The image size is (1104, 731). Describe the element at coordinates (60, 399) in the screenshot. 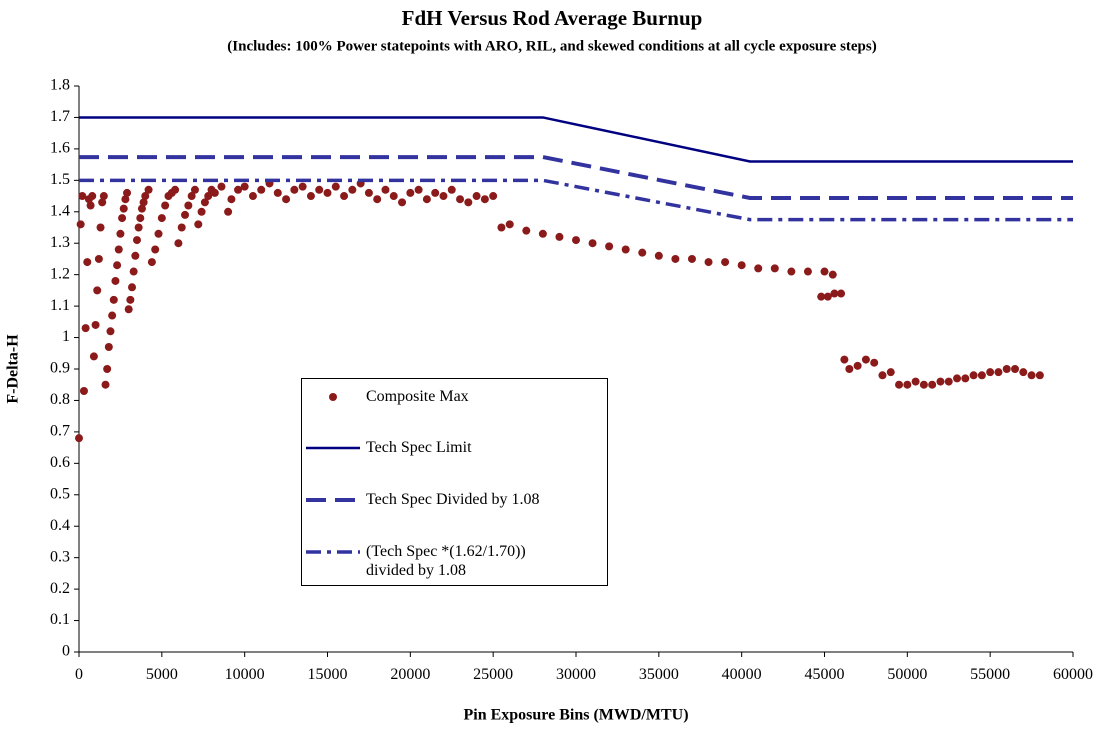

I see `y-tick-label: 0.8` at that location.